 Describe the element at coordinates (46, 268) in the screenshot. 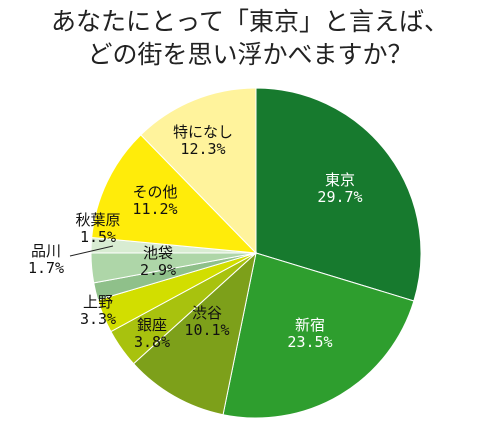

I see `slice-value-label: 1.7%` at that location.